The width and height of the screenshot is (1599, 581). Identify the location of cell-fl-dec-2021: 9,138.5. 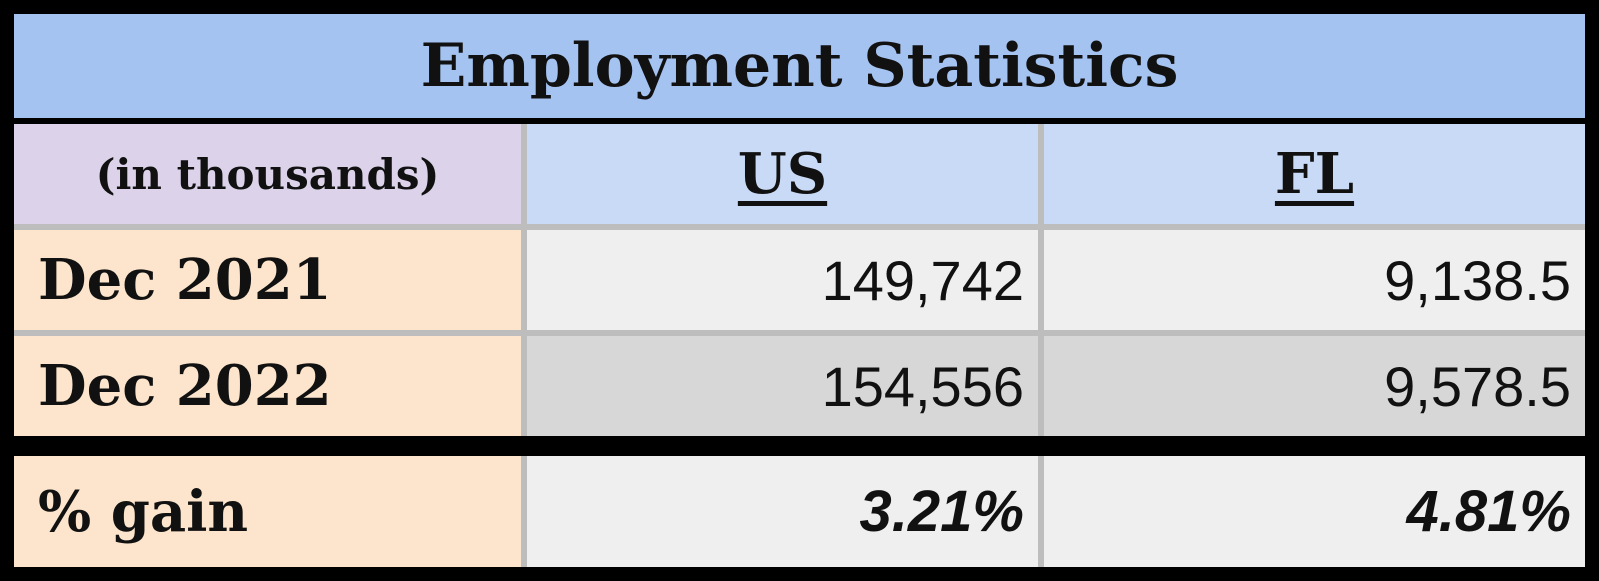
(1314, 280).